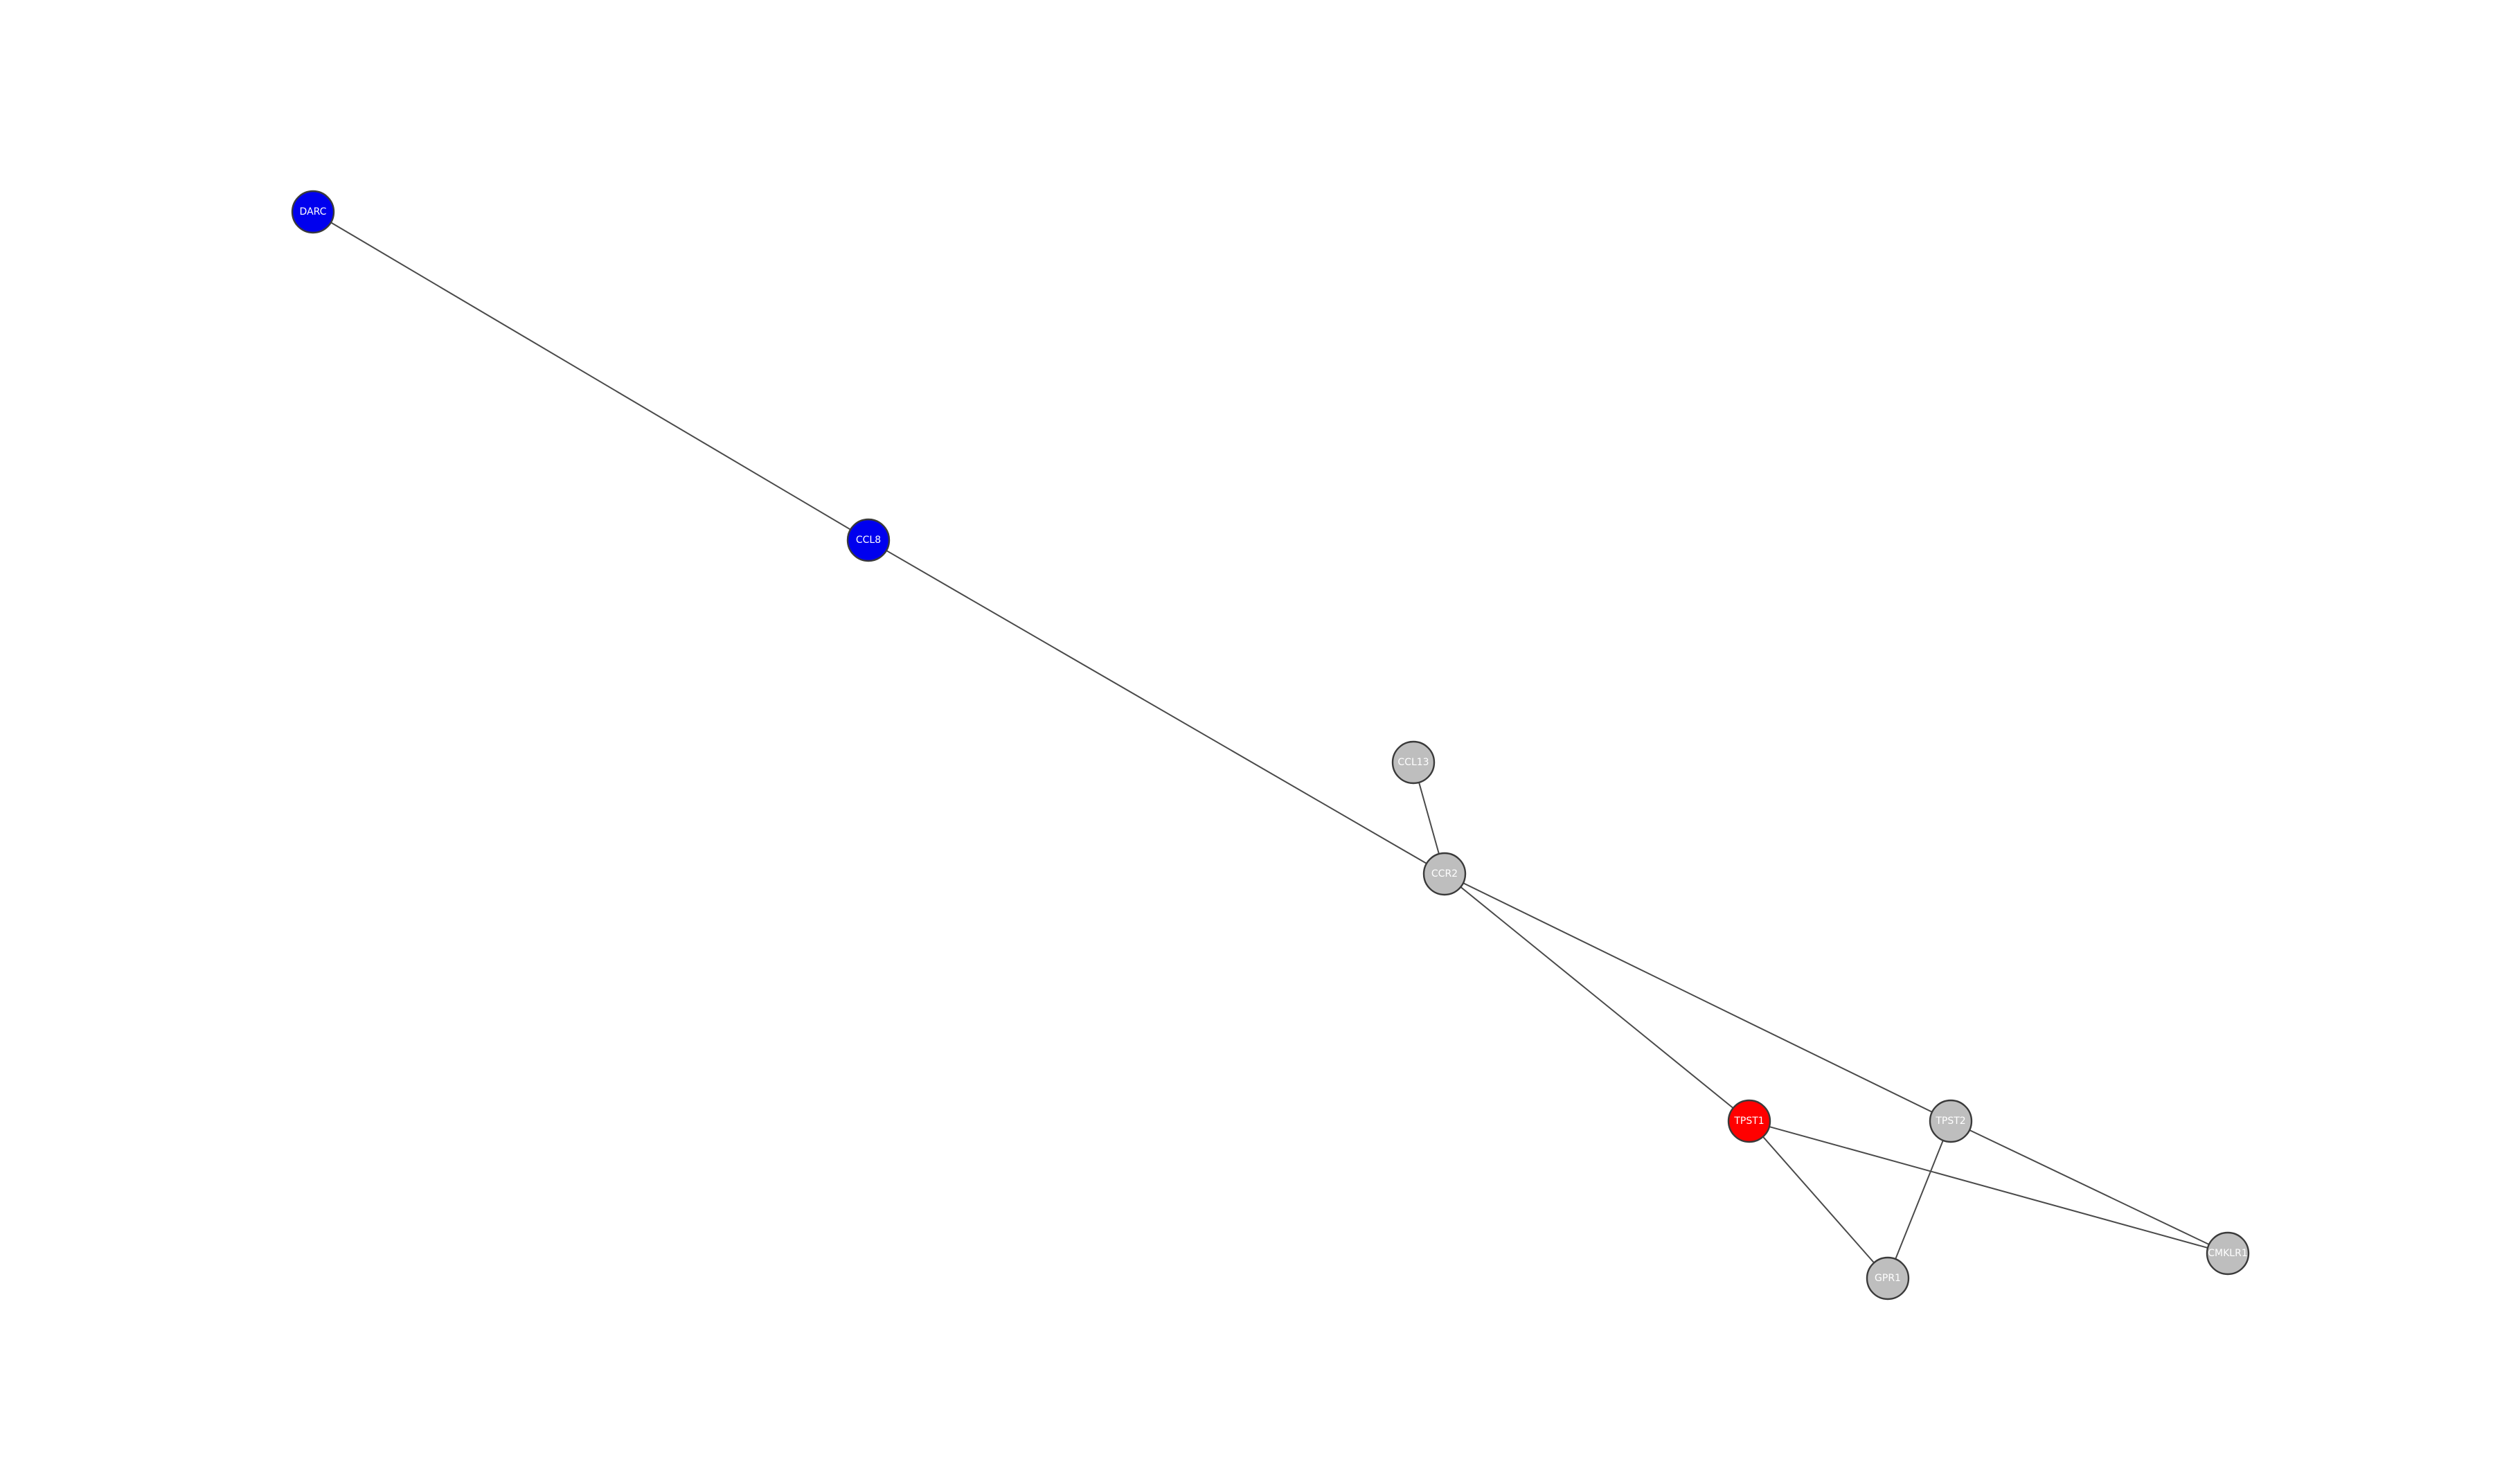 This screenshot has width=2493, height=1484. I want to click on edge-tpst1-cmklr1, so click(1989, 1187).